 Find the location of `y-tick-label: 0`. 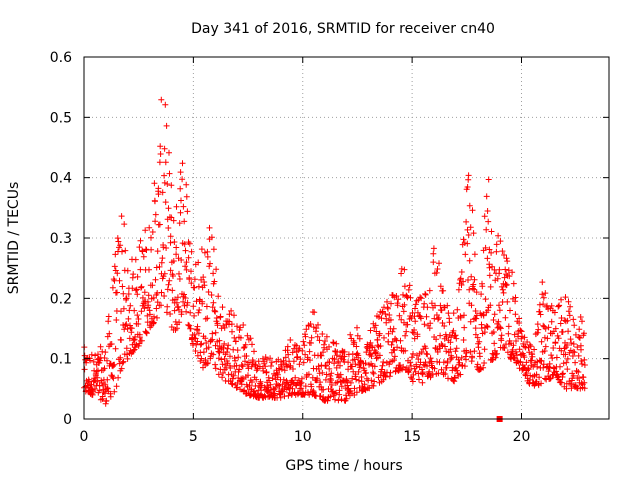

y-tick-label: 0 is located at coordinates (67, 420).